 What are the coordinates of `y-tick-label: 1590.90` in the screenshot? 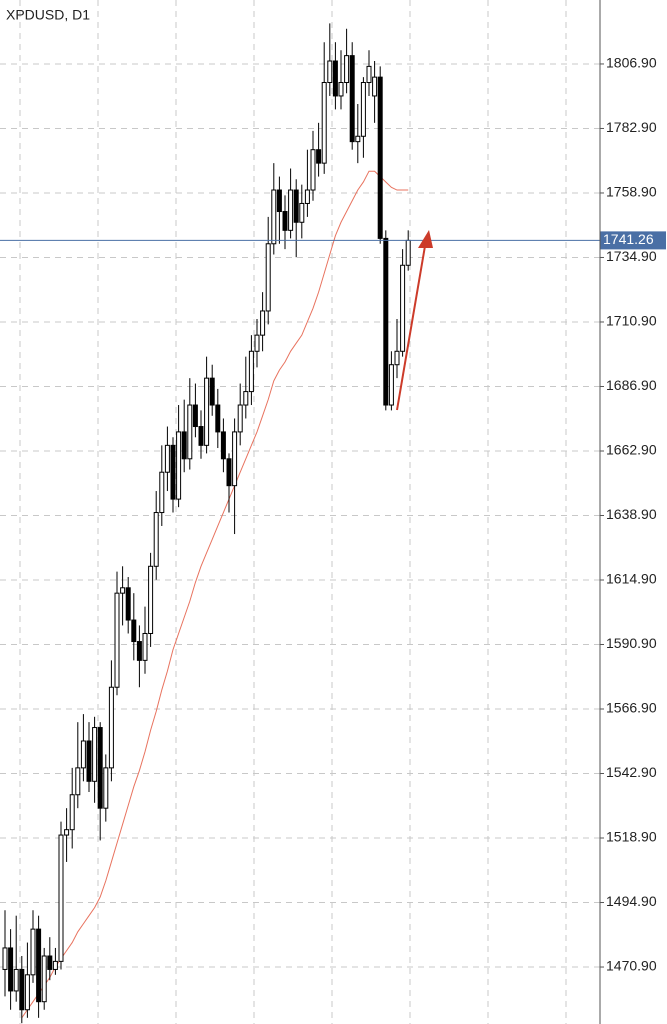 It's located at (631, 643).